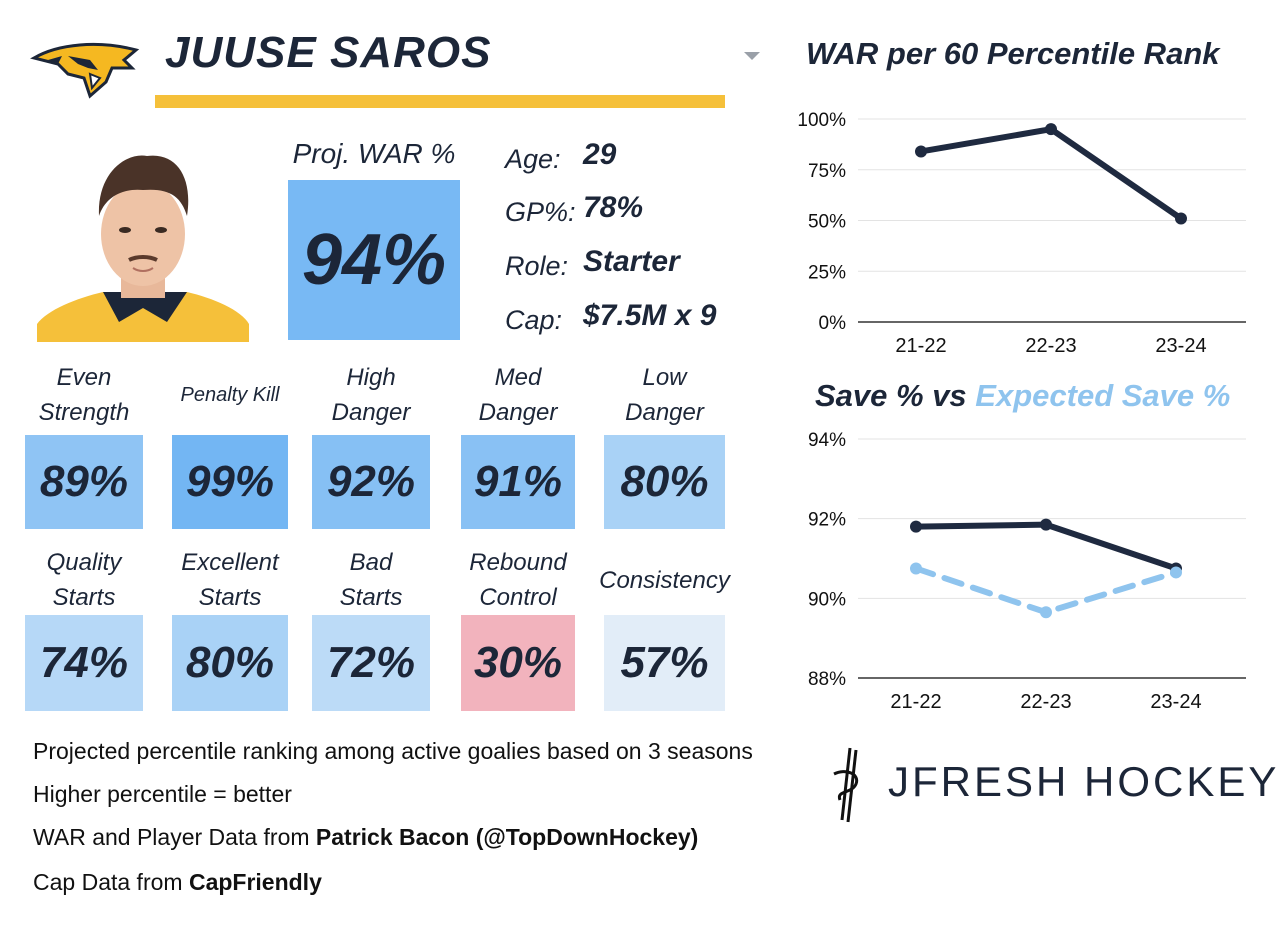 The width and height of the screenshot is (1280, 927). What do you see at coordinates (84, 562) in the screenshot?
I see `stat-label-line: Quality` at bounding box center [84, 562].